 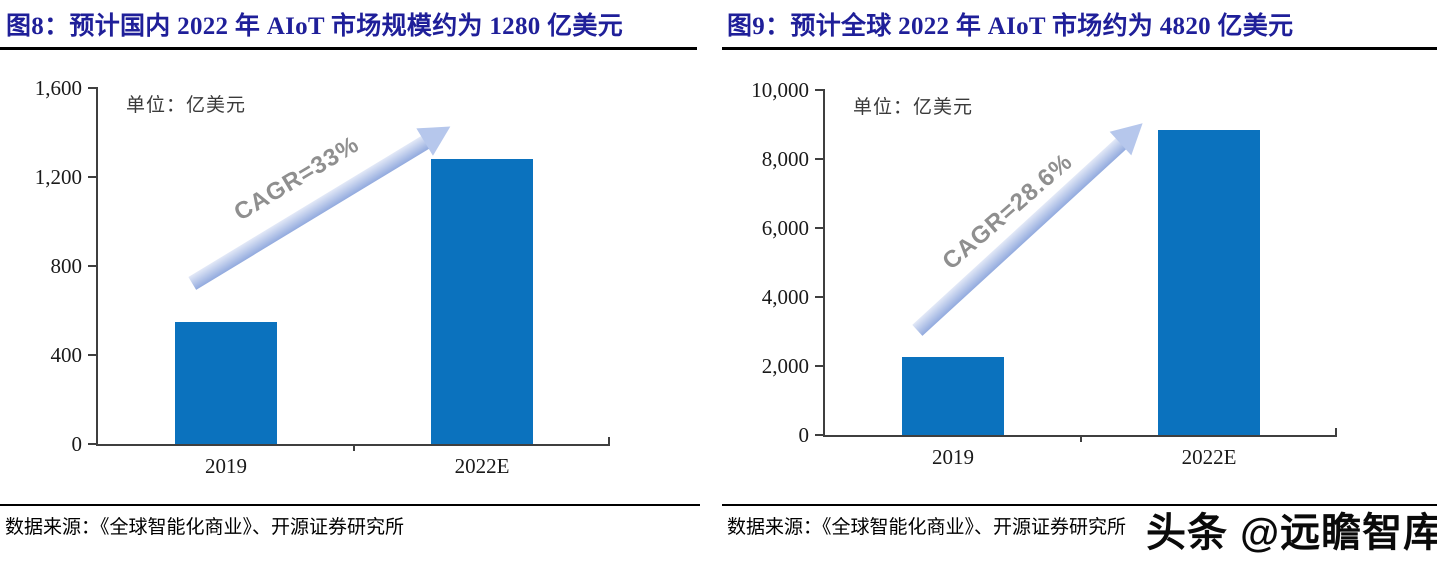 What do you see at coordinates (66, 266) in the screenshot?
I see `y-axis-label: 800` at bounding box center [66, 266].